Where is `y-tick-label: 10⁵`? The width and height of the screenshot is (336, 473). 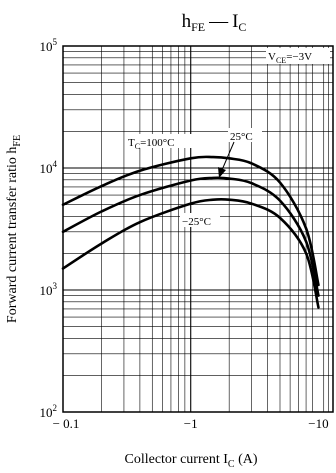 y-tick-label: 10⁵ is located at coordinates (49, 45).